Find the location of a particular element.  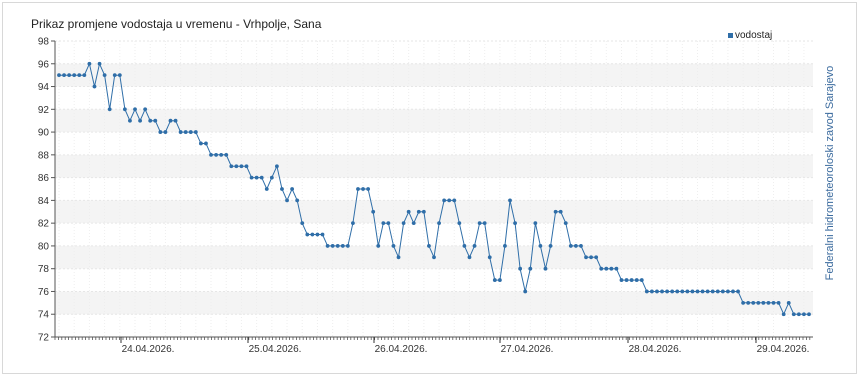

y-tick-label: 76 is located at coordinates (44, 292).